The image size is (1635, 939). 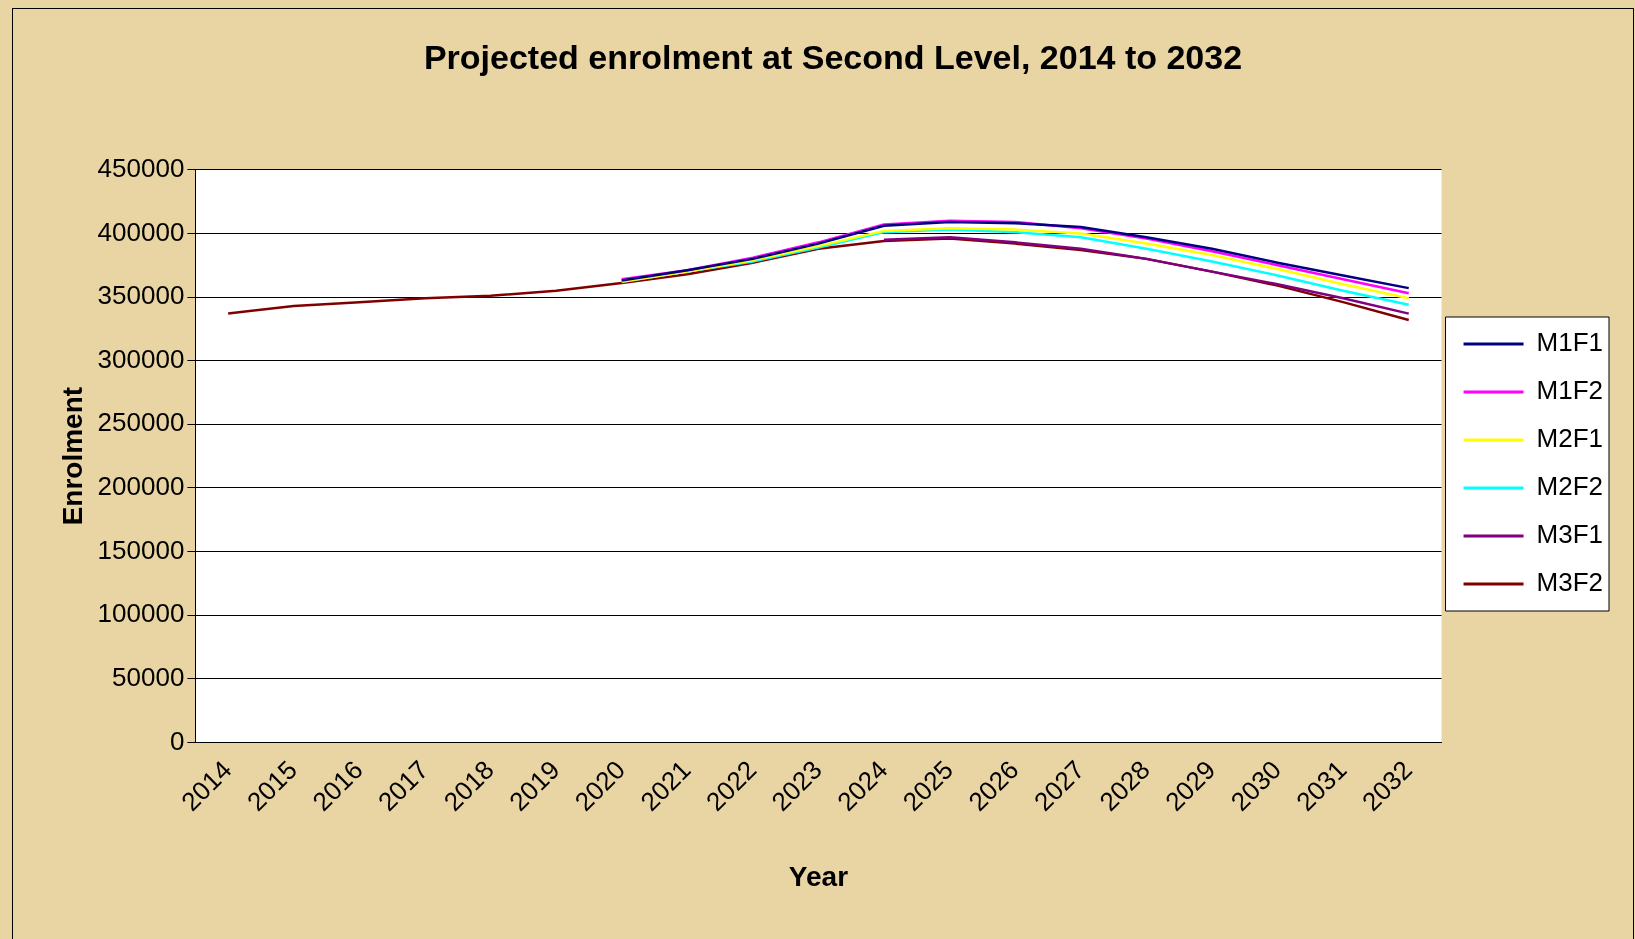 I want to click on y-tick-label: 450000, so click(x=141, y=167).